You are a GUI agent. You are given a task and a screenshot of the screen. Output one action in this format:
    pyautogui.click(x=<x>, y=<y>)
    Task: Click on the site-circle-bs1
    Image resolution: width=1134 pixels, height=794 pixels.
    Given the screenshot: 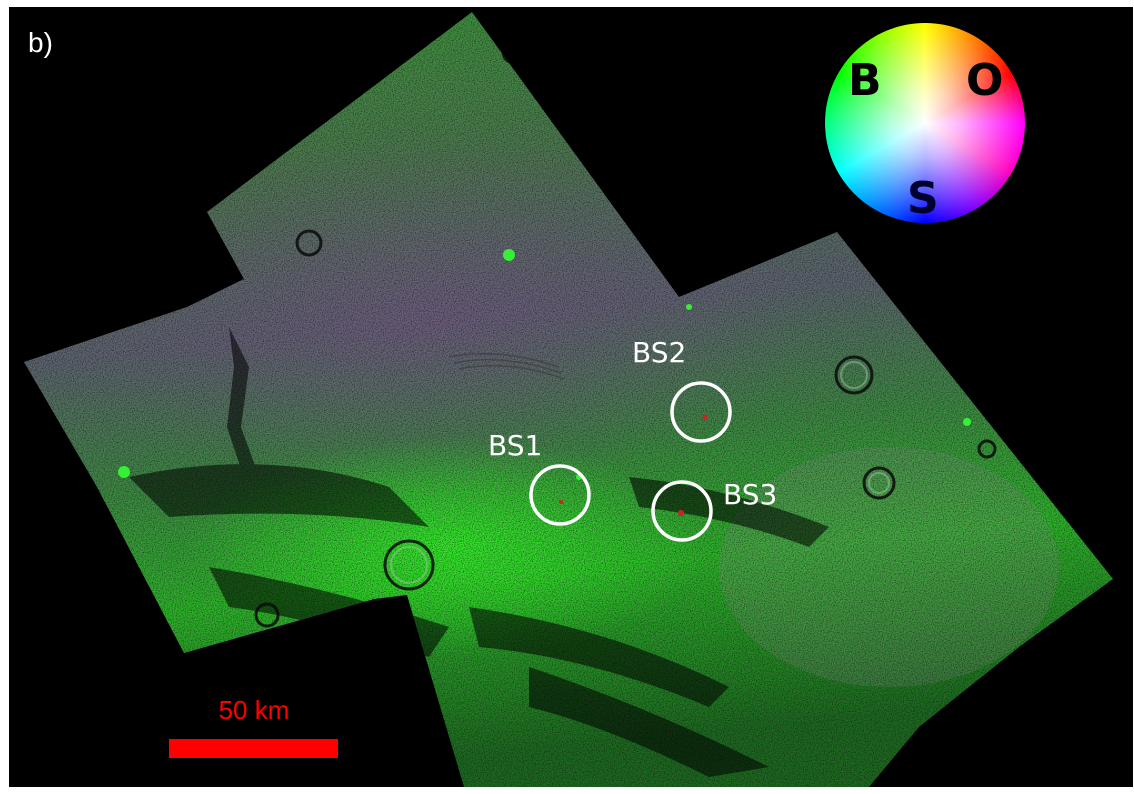 What is the action you would take?
    pyautogui.click(x=560, y=495)
    